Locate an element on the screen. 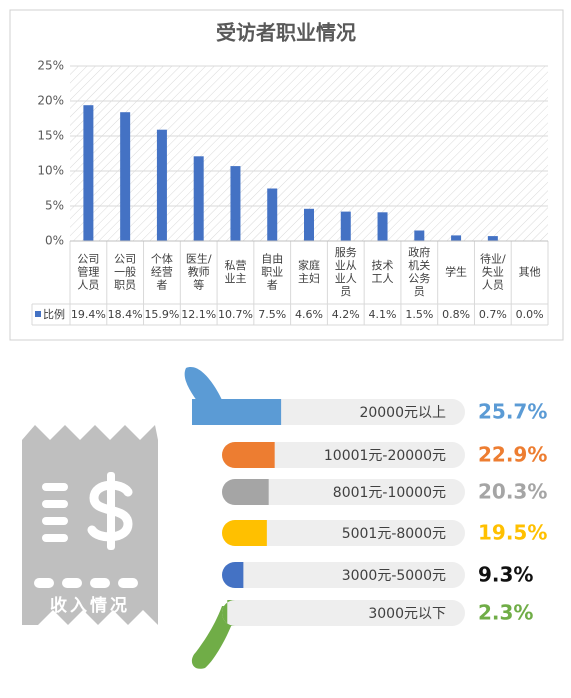 Image resolution: width=571 pixels, height=698 pixels. value-label: 10.7% is located at coordinates (235, 314).